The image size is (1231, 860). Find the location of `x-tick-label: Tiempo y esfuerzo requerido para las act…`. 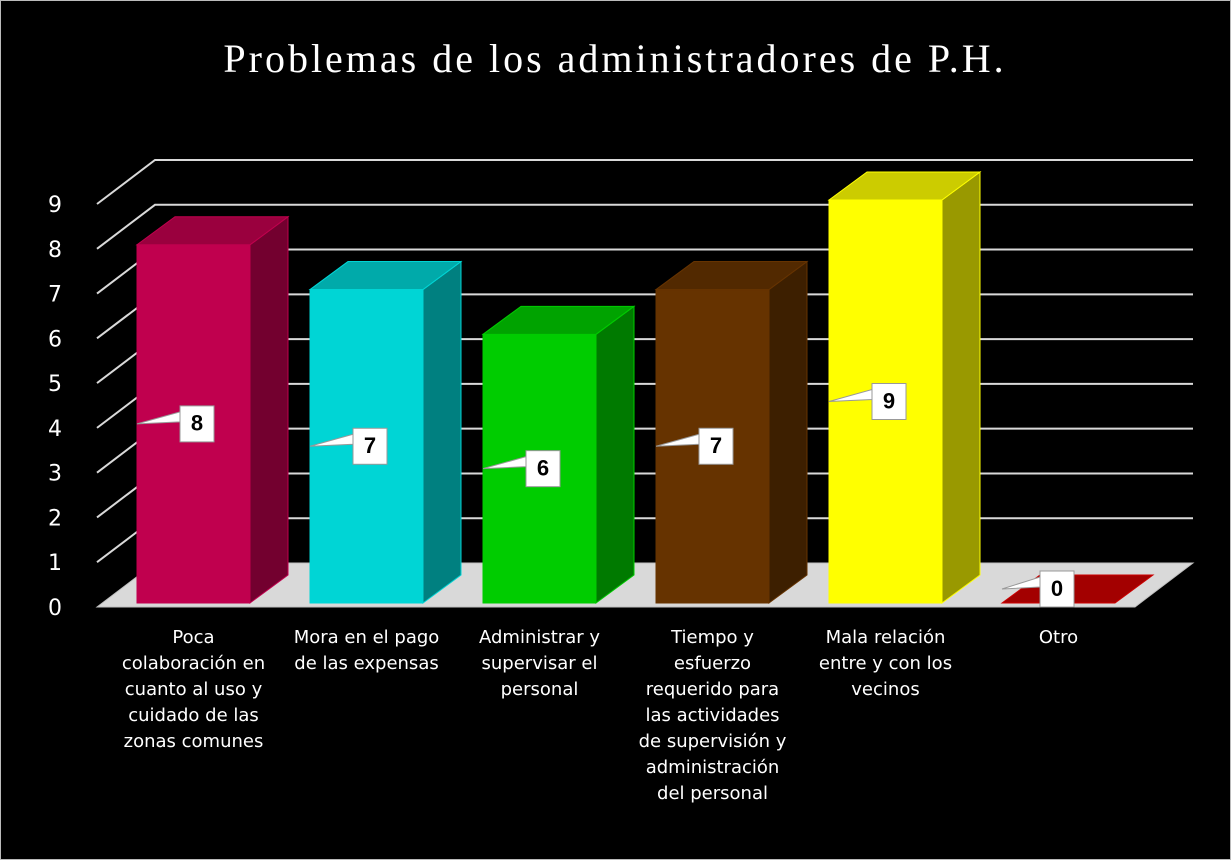

x-tick-label: Tiempo y esfuerzo requerido para las act… is located at coordinates (712, 715).